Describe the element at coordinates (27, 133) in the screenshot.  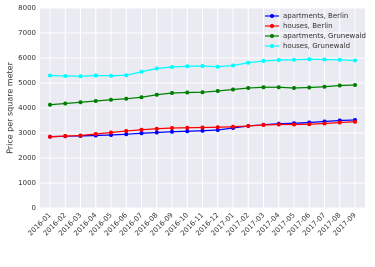
I see `y-tick-label: 3000` at that location.